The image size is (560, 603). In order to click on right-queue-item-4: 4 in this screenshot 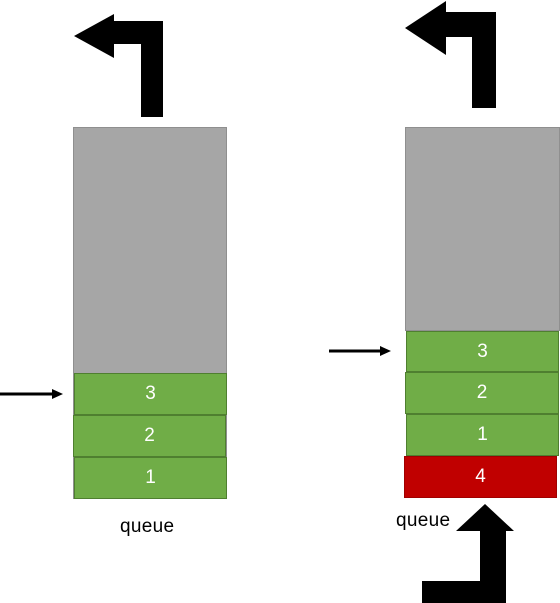, I will do `click(480, 477)`.